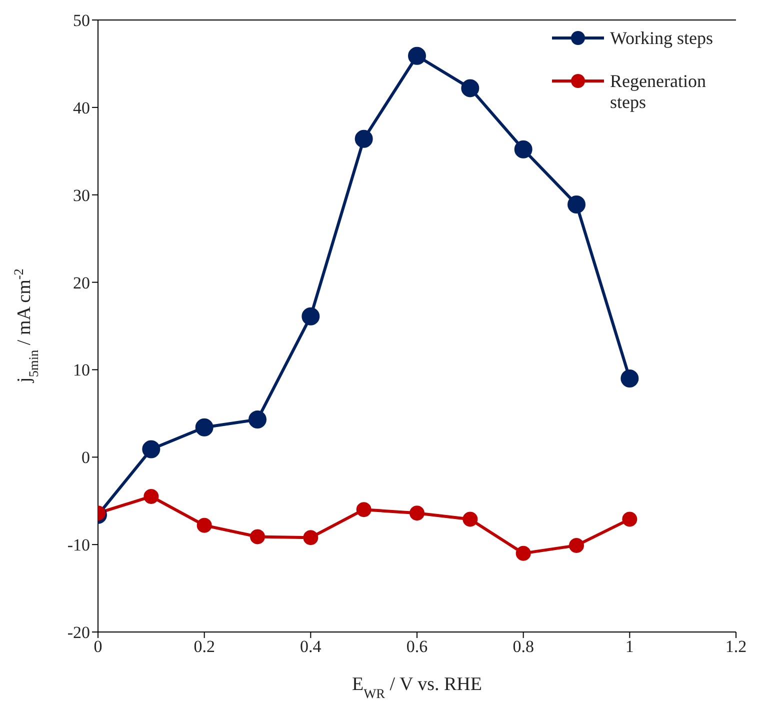 This screenshot has width=758, height=714. Describe the element at coordinates (658, 92) in the screenshot. I see `legend-label: Regeneration steps` at that location.